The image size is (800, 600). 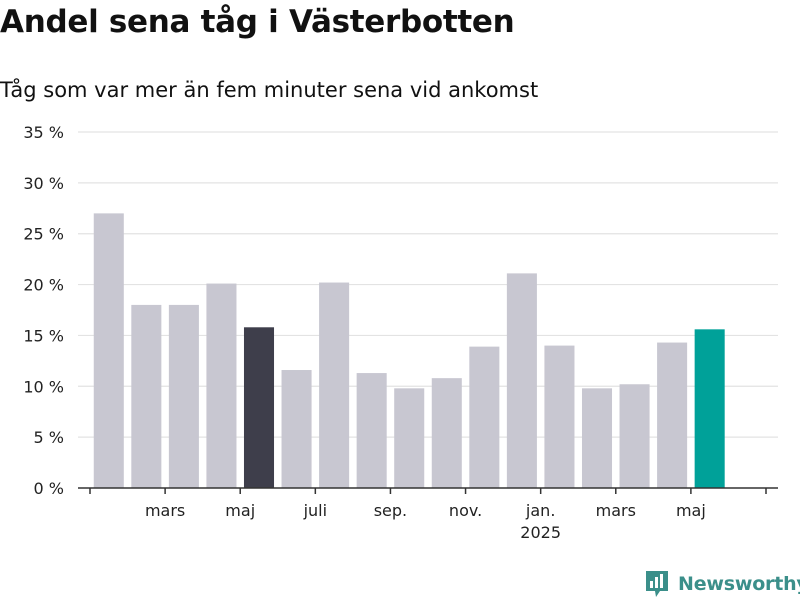 What do you see at coordinates (43, 310) in the screenshot?
I see `y-axis-ticks: 0 % 5 % 10 % 15 % 20 % 25 % 30 % 35 %` at bounding box center [43, 310].